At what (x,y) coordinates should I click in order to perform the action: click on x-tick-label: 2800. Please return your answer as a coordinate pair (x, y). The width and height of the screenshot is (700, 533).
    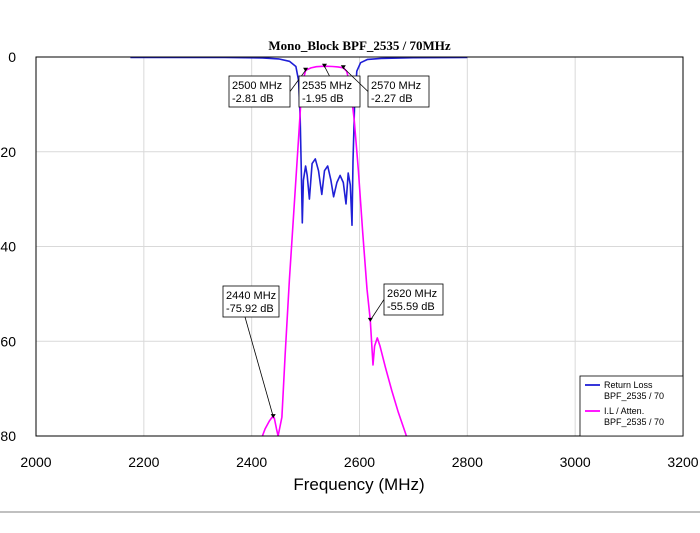
    Looking at the image, I should click on (467, 462).